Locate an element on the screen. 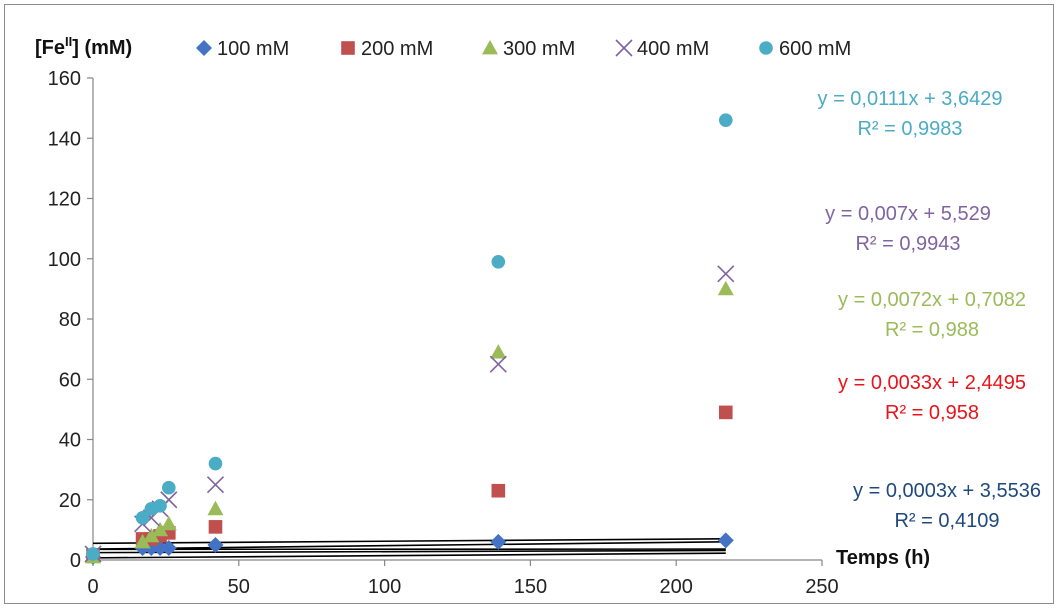 The width and height of the screenshot is (1060, 610). y-tick-label: 160 is located at coordinates (64, 79).